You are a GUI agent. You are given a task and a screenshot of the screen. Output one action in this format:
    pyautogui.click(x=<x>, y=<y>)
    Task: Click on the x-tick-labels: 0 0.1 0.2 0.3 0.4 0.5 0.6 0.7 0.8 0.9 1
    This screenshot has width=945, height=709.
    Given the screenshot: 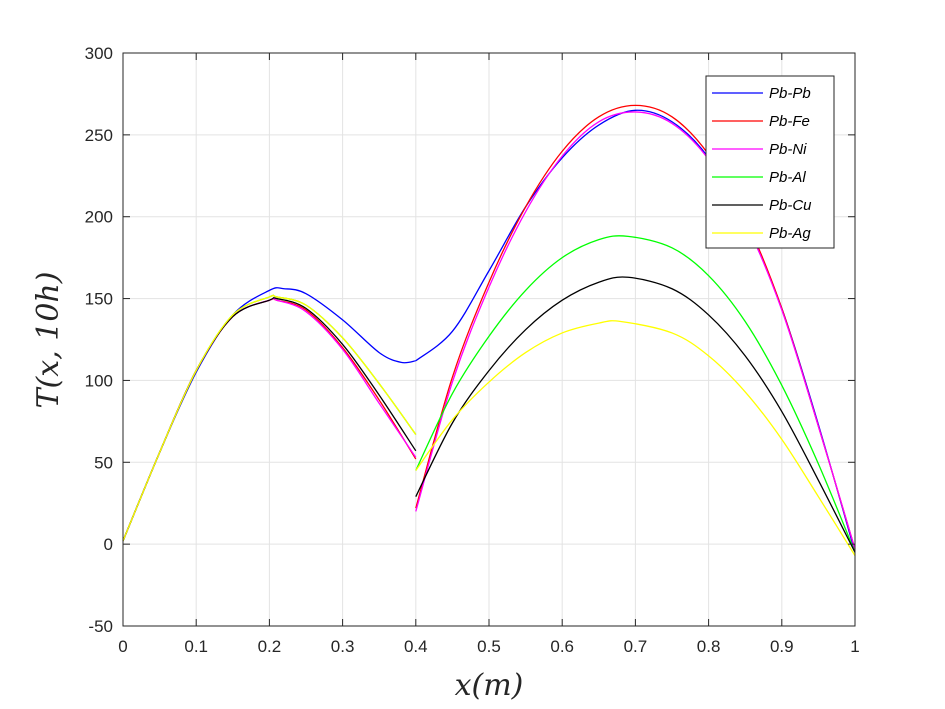 What is the action you would take?
    pyautogui.click(x=488, y=646)
    